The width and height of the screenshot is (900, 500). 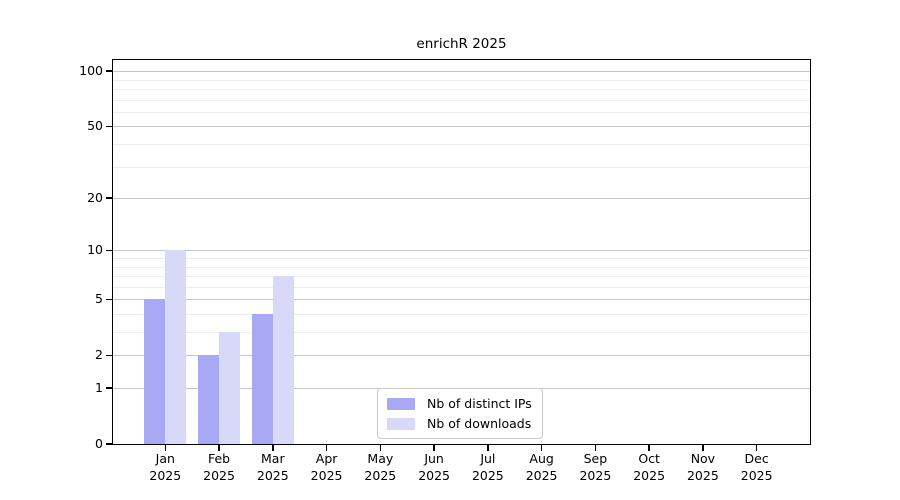 What do you see at coordinates (461, 44) in the screenshot?
I see `chart-title: enrichR 2025` at bounding box center [461, 44].